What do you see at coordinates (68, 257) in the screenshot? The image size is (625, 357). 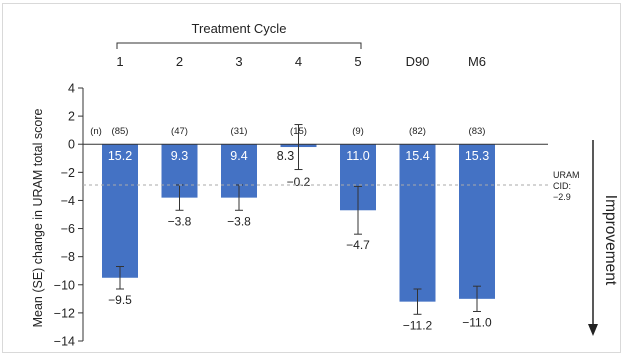 I see `y-tick-label: −8` at bounding box center [68, 257].